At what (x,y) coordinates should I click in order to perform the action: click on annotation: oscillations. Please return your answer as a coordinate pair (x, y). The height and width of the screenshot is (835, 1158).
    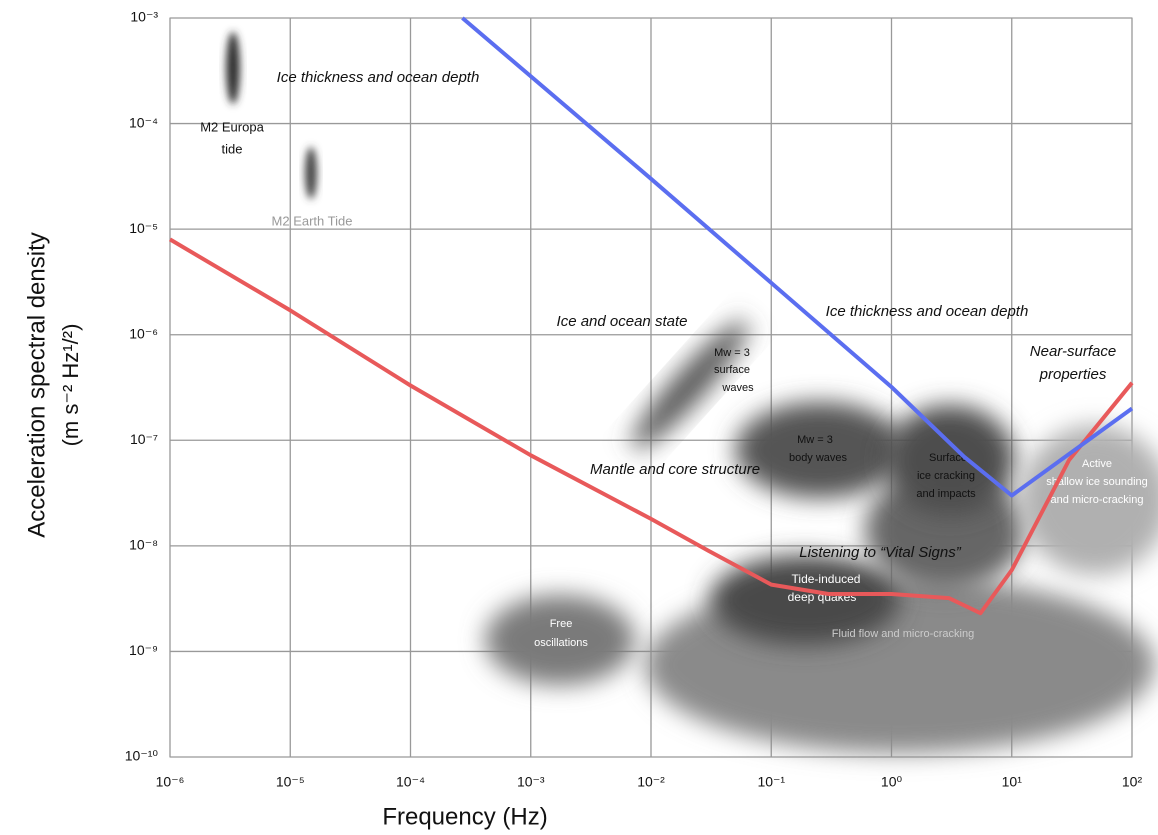
    Looking at the image, I should click on (561, 643).